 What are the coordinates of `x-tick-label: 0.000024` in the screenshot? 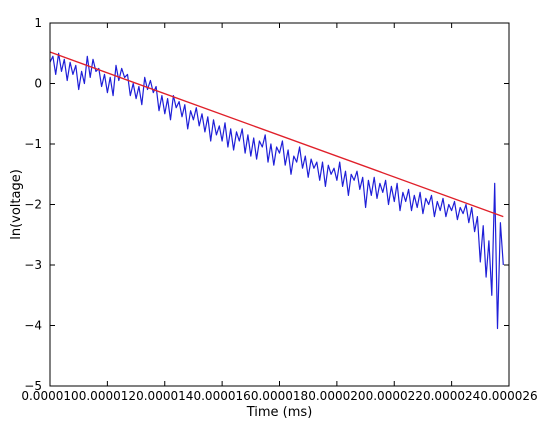 It's located at (451, 396).